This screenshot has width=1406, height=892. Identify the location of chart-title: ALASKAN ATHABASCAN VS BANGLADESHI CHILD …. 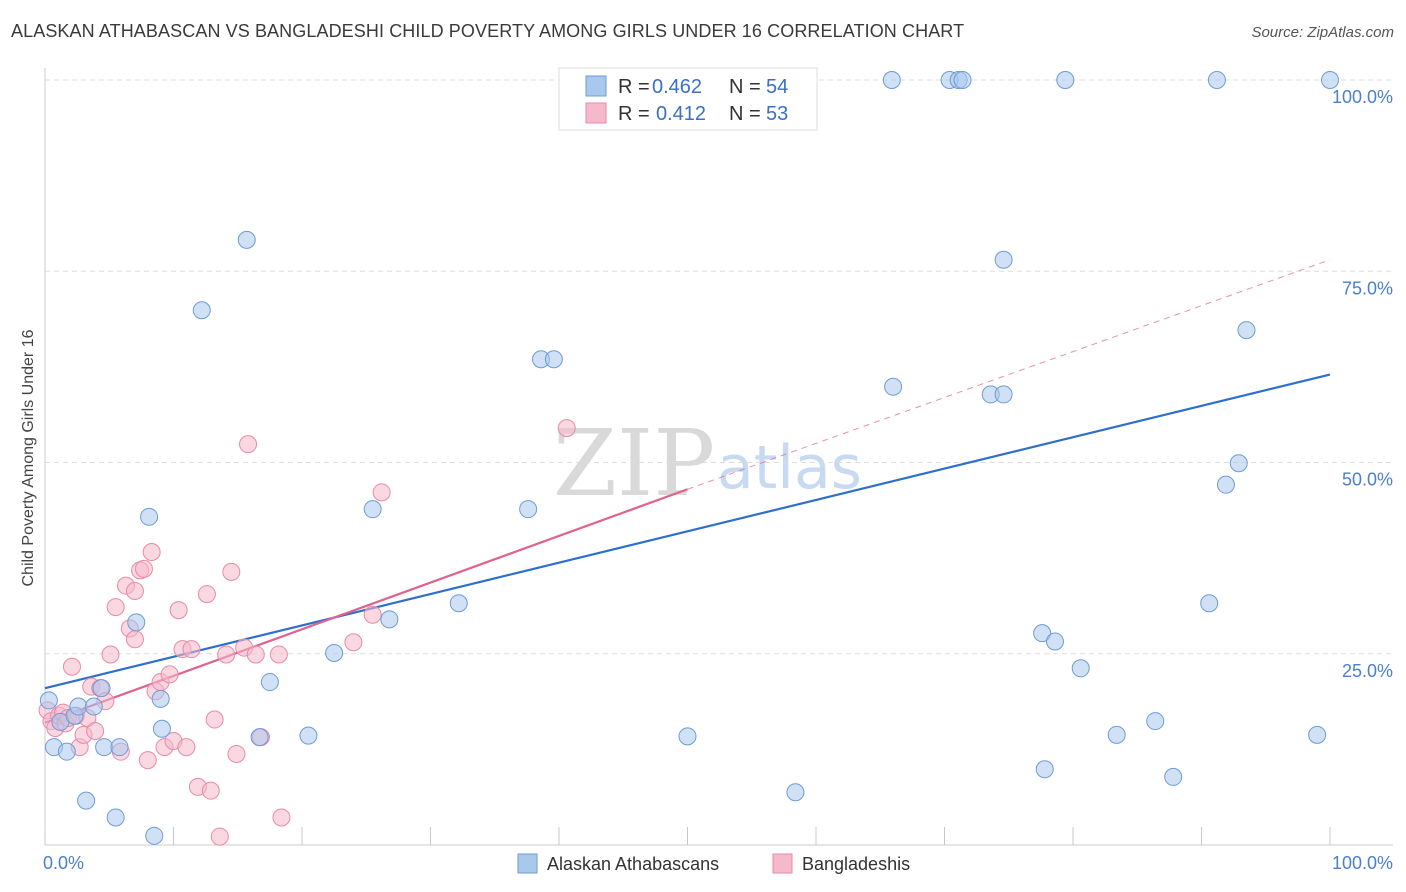
(488, 31).